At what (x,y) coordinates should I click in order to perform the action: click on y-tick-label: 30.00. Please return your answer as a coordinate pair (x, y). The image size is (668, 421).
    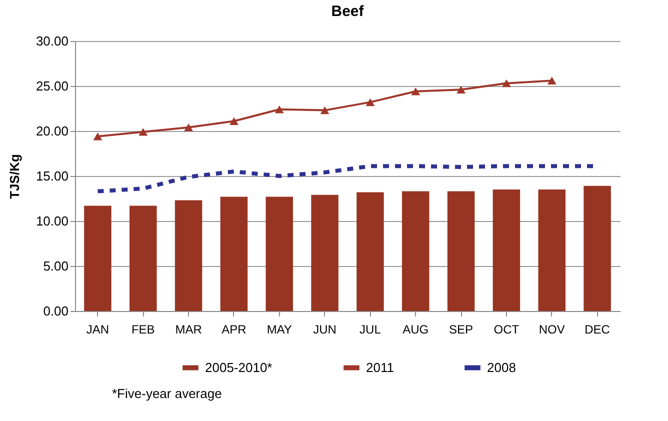
    Looking at the image, I should click on (52, 41).